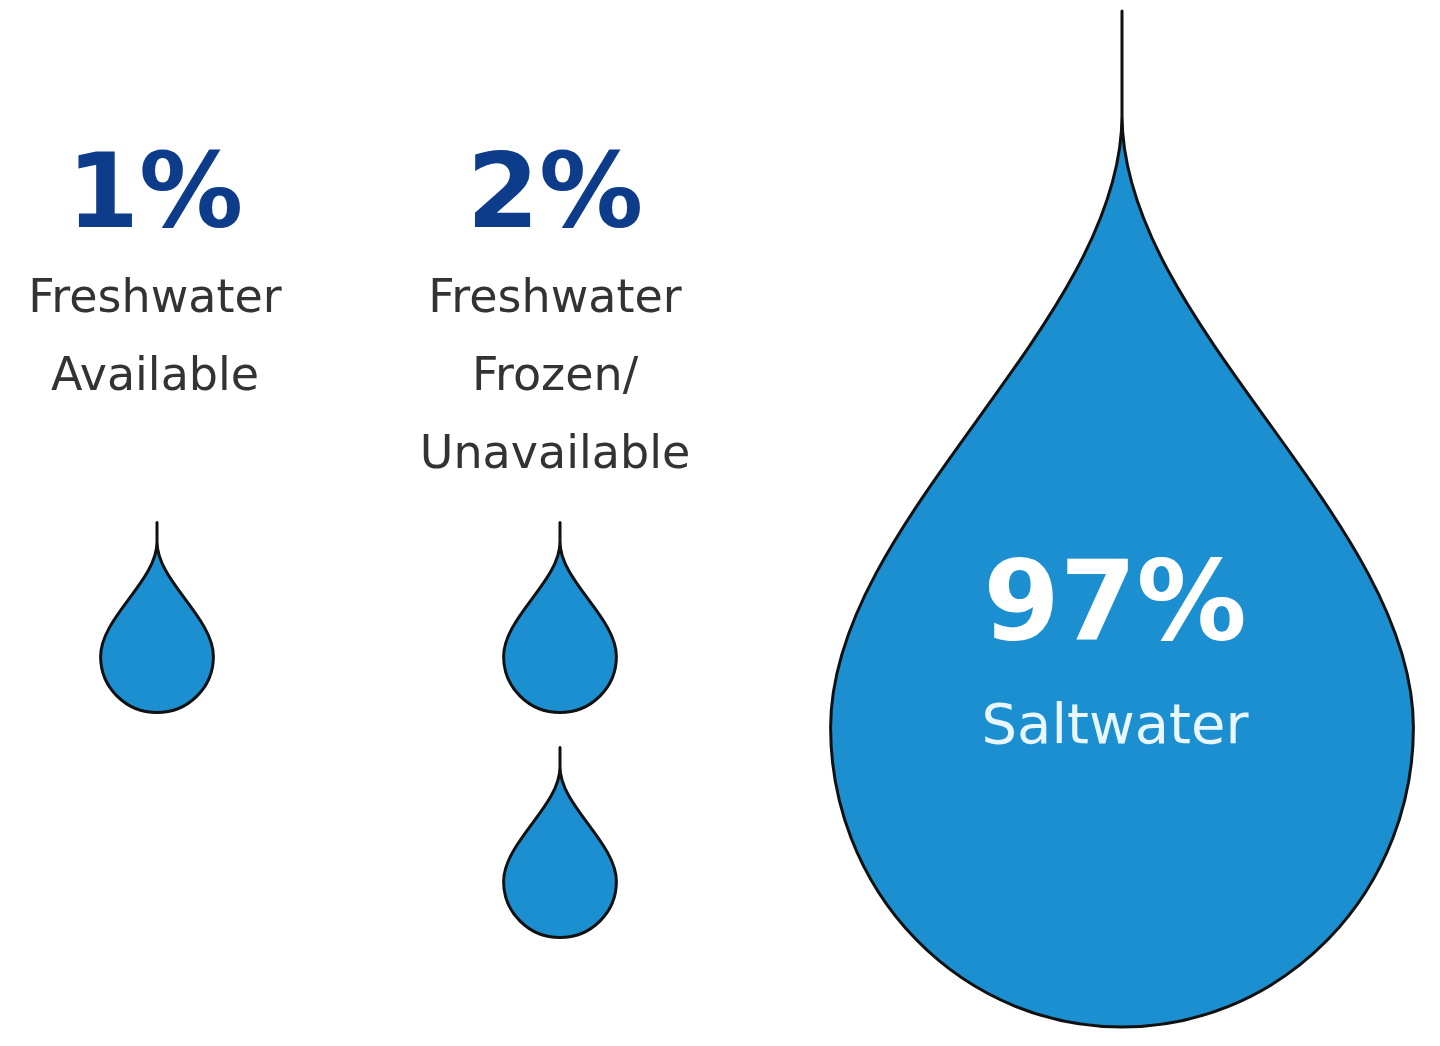 The width and height of the screenshot is (1440, 1046). What do you see at coordinates (555, 373) in the screenshot?
I see `category-label: Freshwater Frozen/ Unavailable` at bounding box center [555, 373].